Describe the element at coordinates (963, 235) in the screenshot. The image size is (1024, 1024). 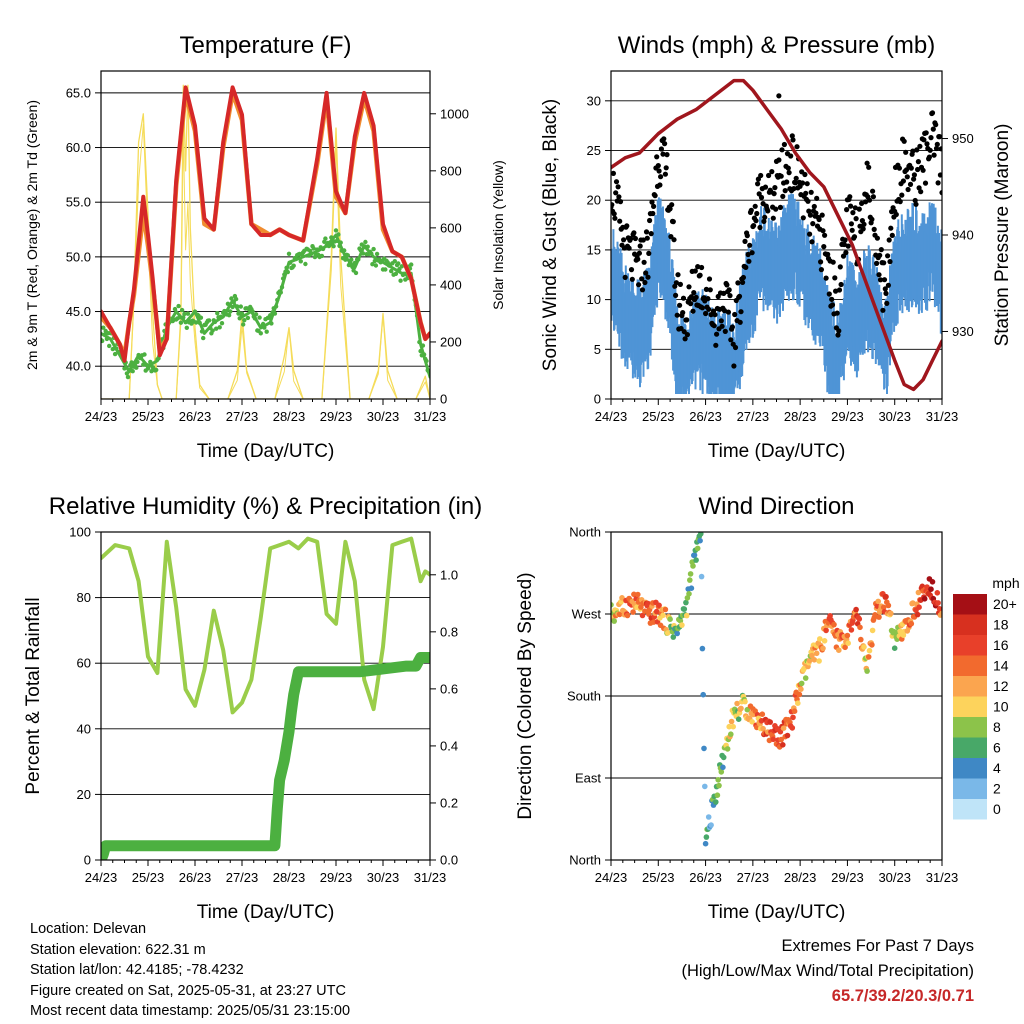
I see `y2-tick-label: 940` at that location.